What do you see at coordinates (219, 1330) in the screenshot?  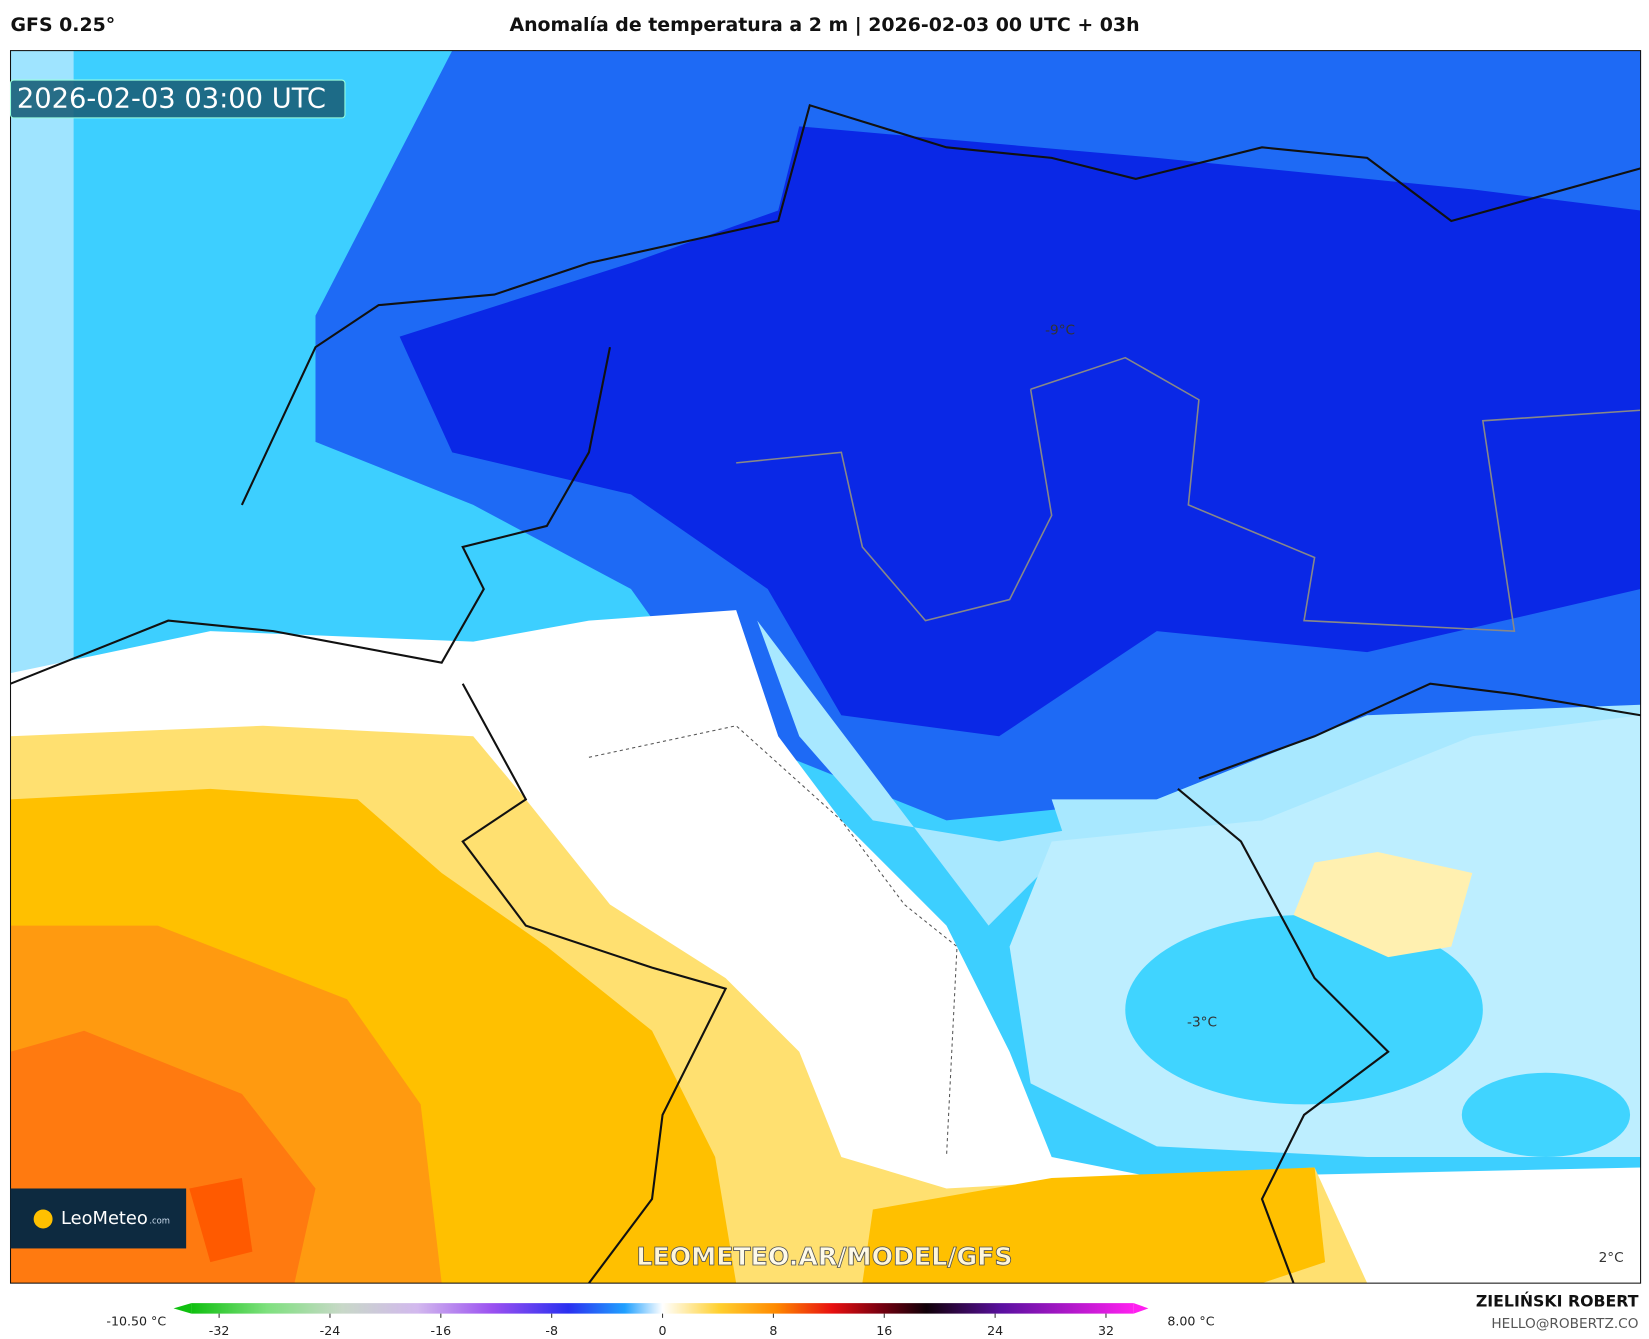 I see `colorbar-tick-label: -32` at bounding box center [219, 1330].